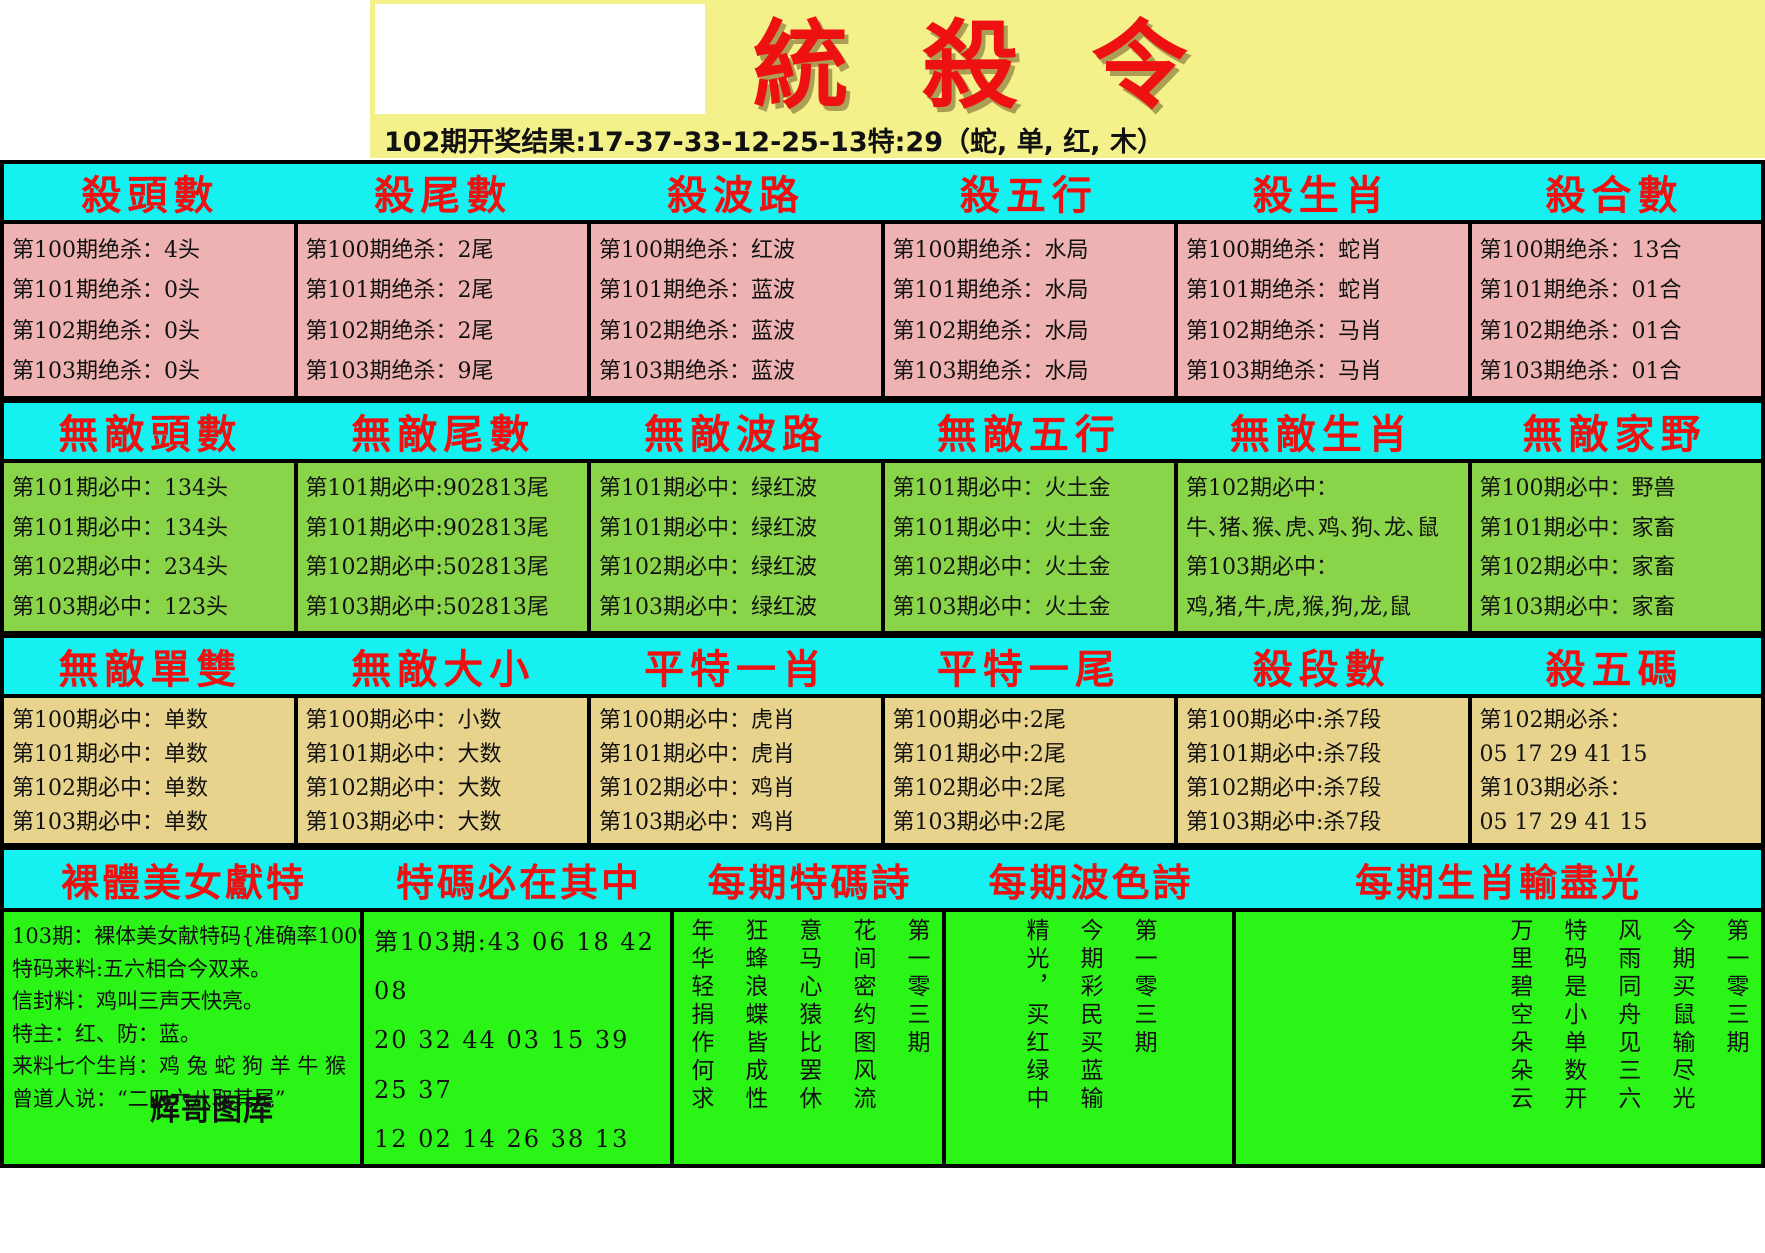  What do you see at coordinates (106, 1033) in the screenshot?
I see `entry-line: 特主：红、防：蓝。` at bounding box center [106, 1033].